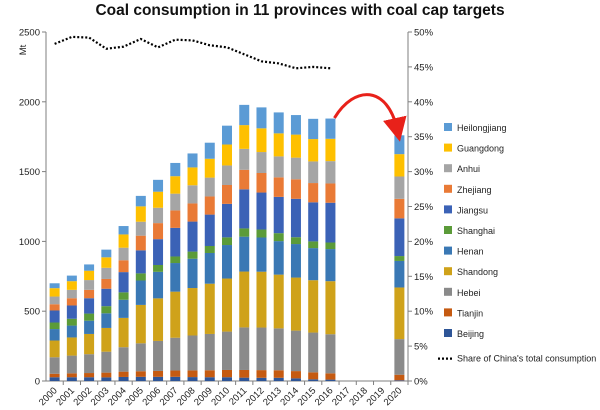 The image size is (600, 410). Describe the element at coordinates (470, 252) in the screenshot. I see `legend-label: Henan` at that location.